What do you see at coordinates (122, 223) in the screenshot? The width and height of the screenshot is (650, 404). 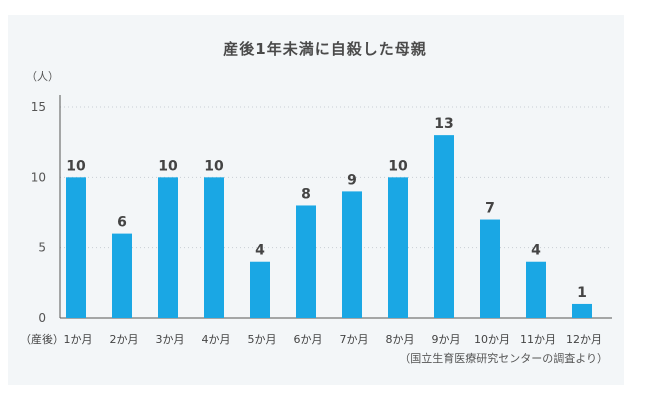 I see `bar-value-label: 6` at bounding box center [122, 223].